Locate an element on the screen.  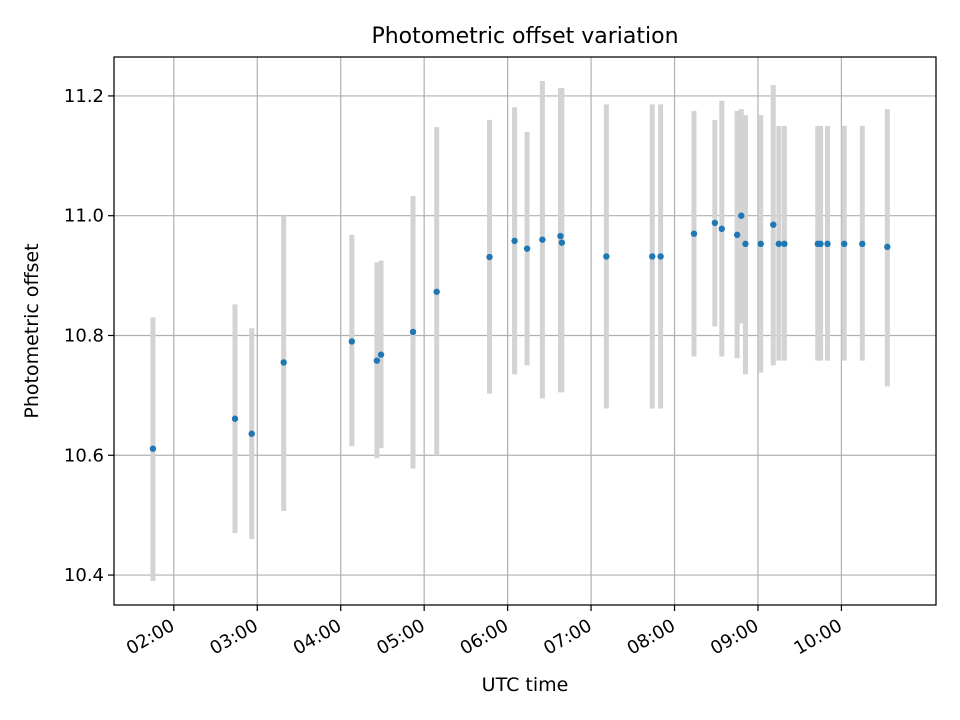
y-axis-ticks: 10.4 10.6 10.8 11.0 11.2 is located at coordinates (89, 336).